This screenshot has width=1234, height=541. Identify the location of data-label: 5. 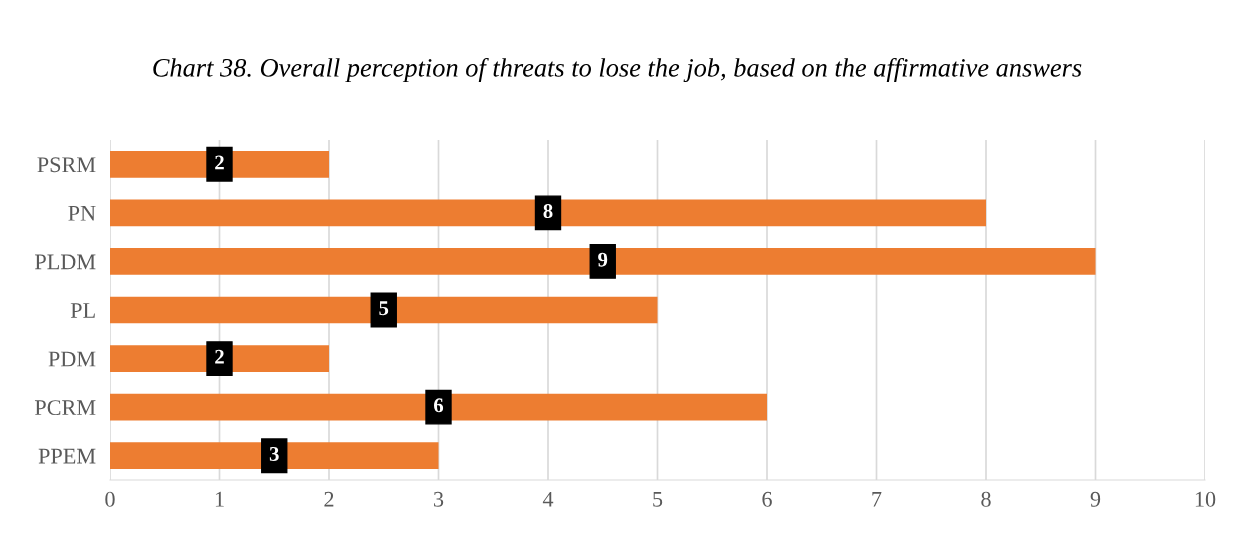
(384, 308).